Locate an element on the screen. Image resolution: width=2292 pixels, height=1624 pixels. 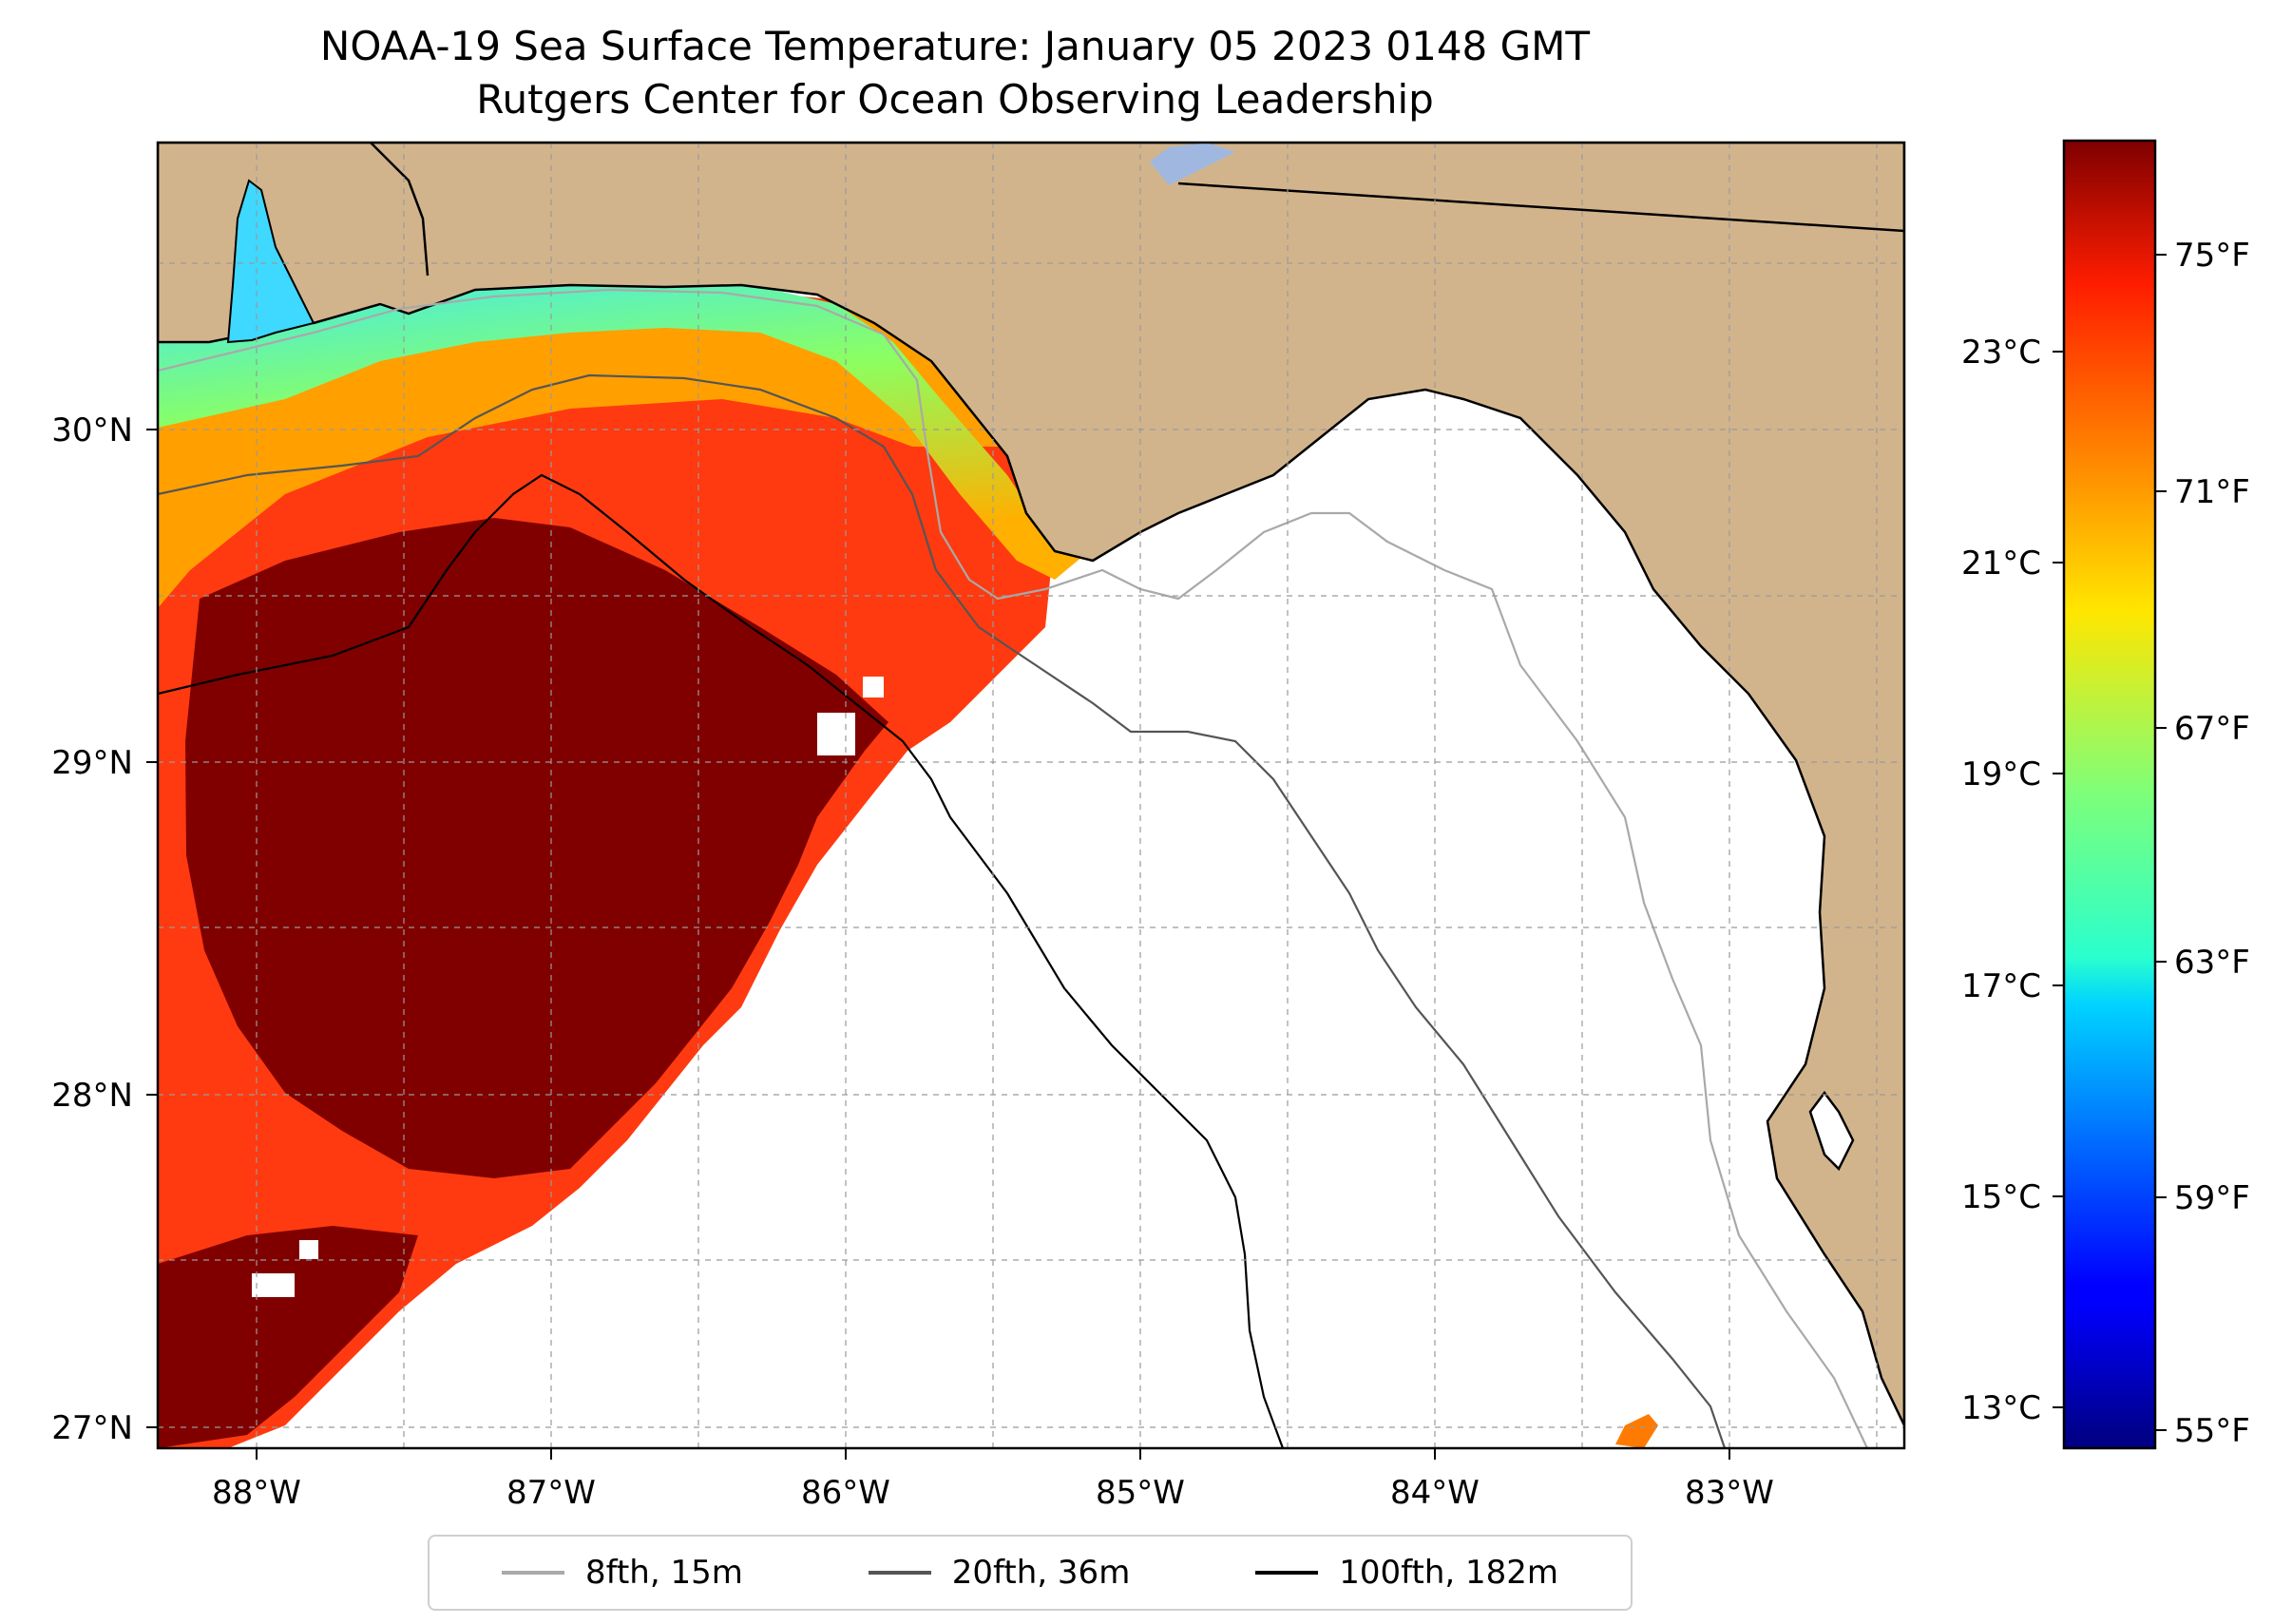
colorbar-f-label: 67°F is located at coordinates (2212, 729).